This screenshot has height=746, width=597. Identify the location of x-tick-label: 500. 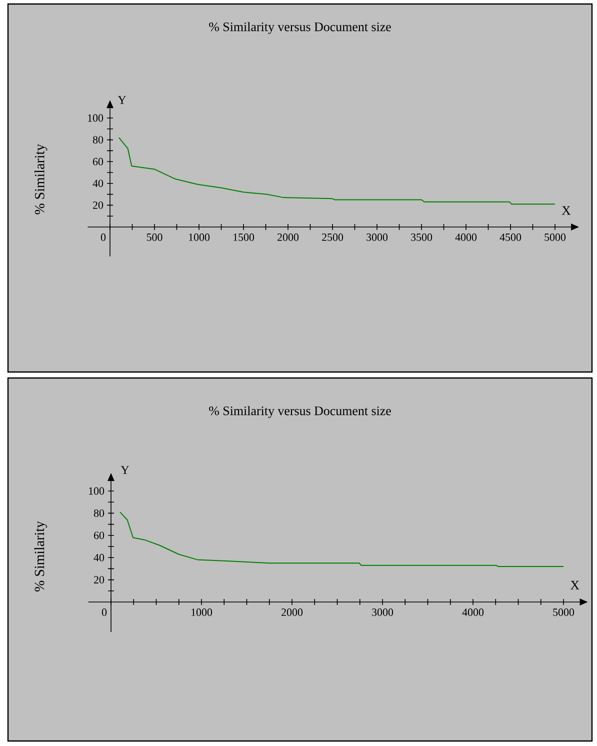
(154, 237).